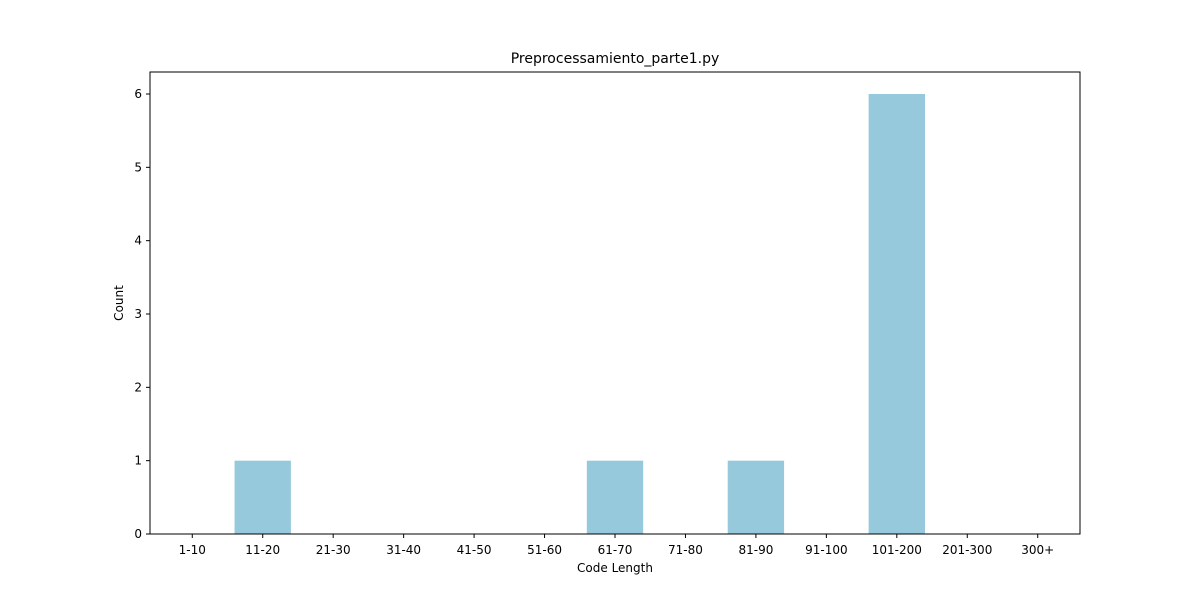 This screenshot has height=600, width=1200. What do you see at coordinates (138, 387) in the screenshot?
I see `y-tick-label: 2` at bounding box center [138, 387].